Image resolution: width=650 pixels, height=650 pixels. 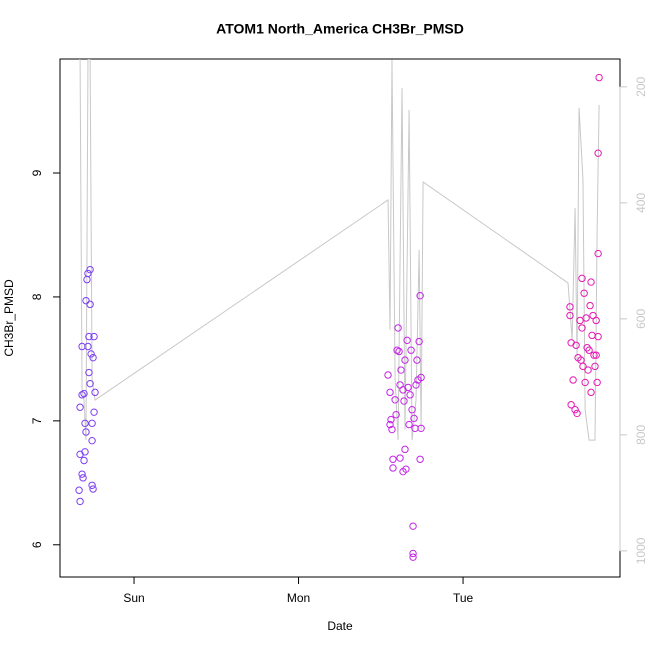 What do you see at coordinates (37, 420) in the screenshot?
I see `y-tick-label: 7` at bounding box center [37, 420].